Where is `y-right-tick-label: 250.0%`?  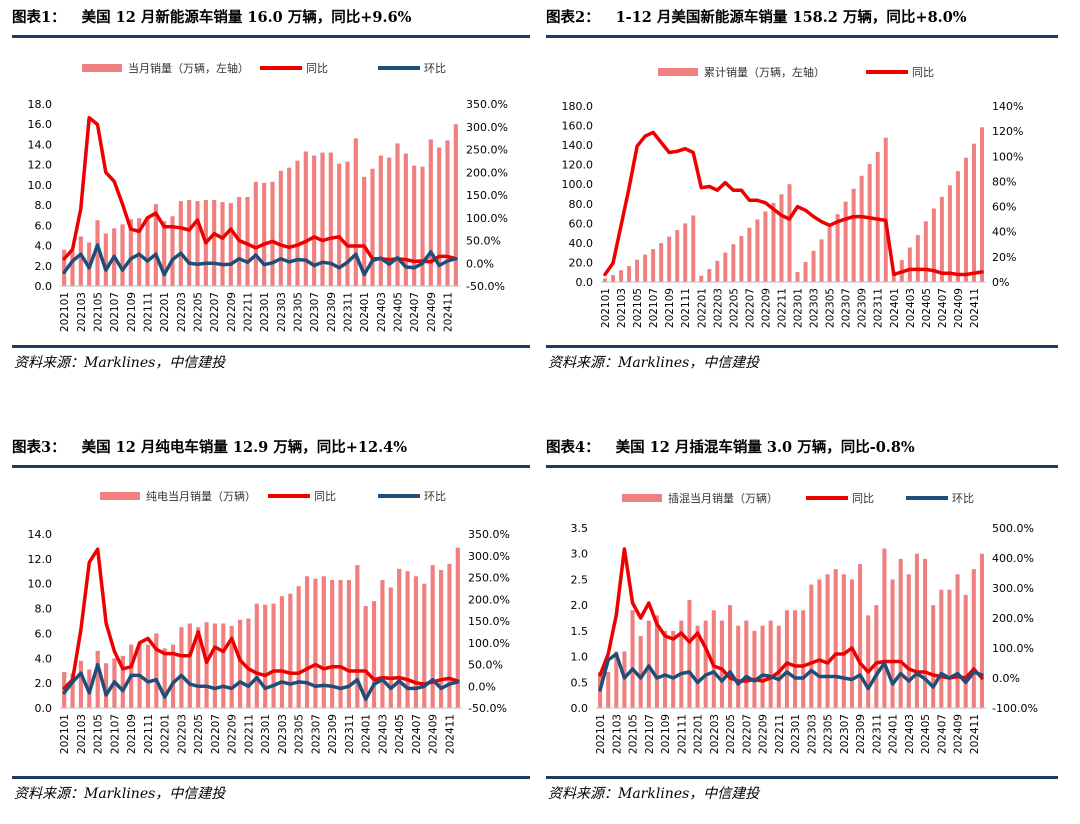
y-right-tick-label: 250.0% is located at coordinates (489, 578).